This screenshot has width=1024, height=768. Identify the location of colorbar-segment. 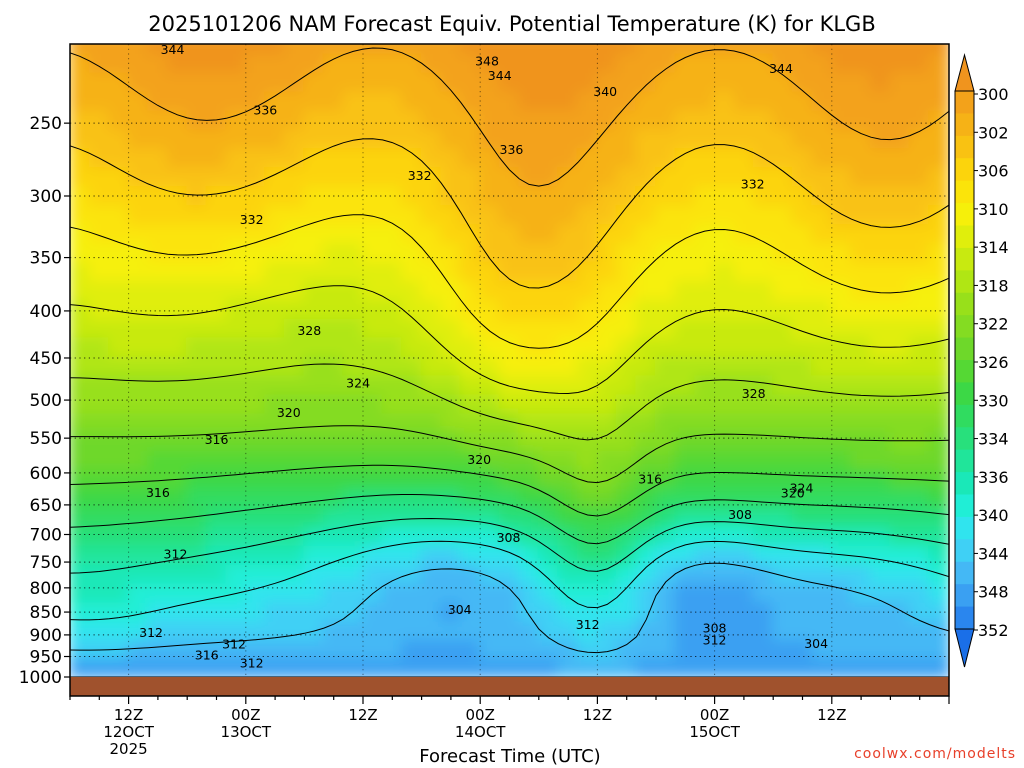
(964, 214).